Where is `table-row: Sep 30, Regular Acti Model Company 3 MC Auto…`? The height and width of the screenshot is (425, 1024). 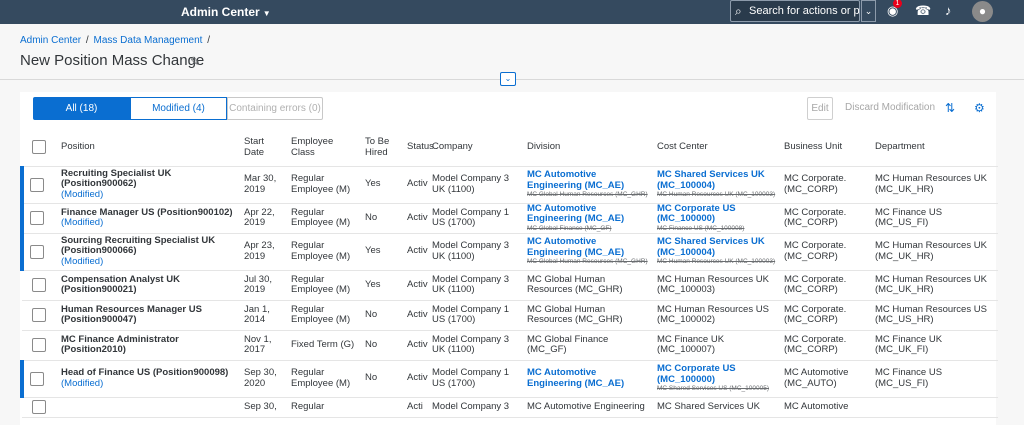 table-row: Sep 30, Regular Acti Model Company 3 MC Auto… is located at coordinates (510, 407).